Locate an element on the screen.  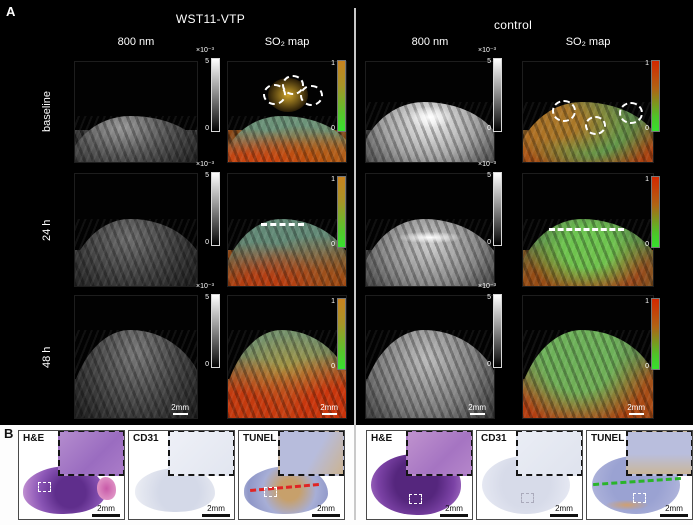
us-800nm-treated-48h: 2mm is located at coordinates (136, 357).